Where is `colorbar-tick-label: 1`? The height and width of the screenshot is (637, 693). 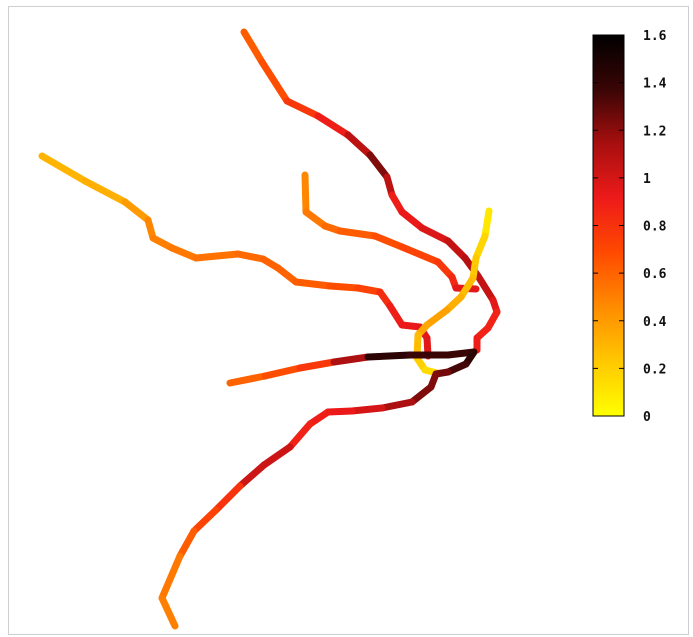 colorbar-tick-label: 1 is located at coordinates (647, 179).